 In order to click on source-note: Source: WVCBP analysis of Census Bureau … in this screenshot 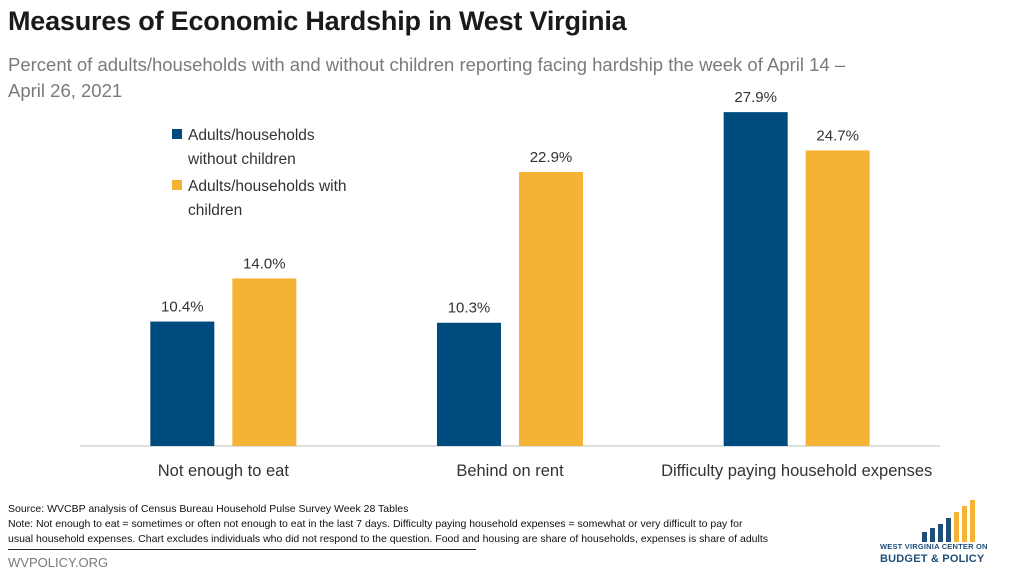, I will do `click(438, 524)`.